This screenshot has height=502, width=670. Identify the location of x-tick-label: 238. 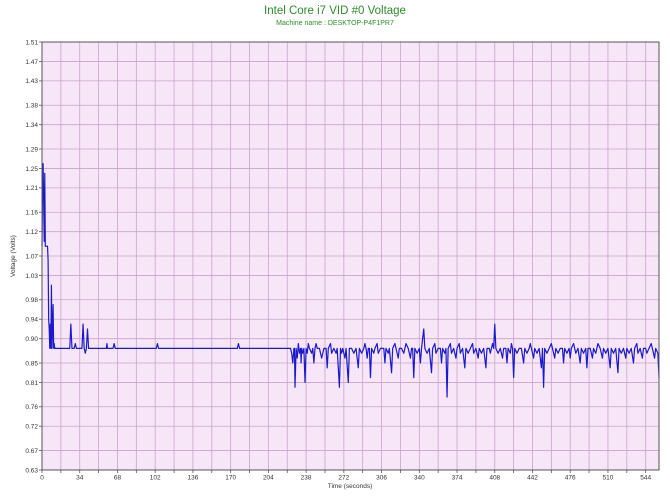
(306, 478).